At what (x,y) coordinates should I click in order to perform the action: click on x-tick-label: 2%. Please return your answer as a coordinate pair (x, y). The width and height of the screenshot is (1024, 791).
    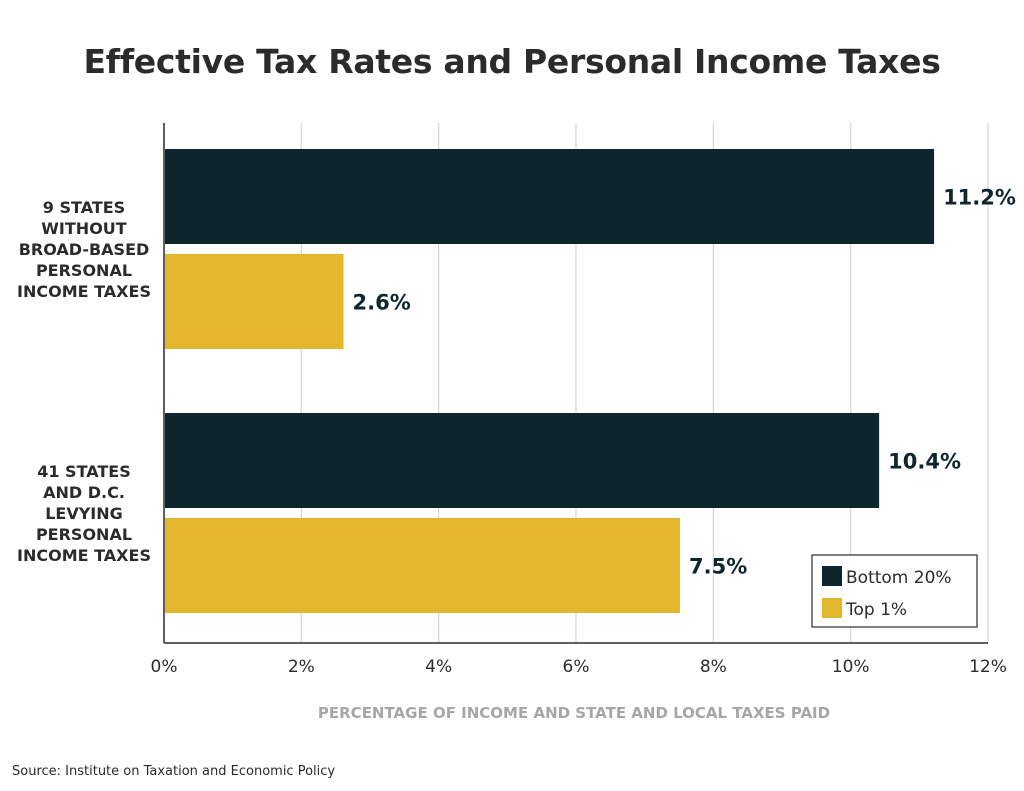
    Looking at the image, I should click on (301, 667).